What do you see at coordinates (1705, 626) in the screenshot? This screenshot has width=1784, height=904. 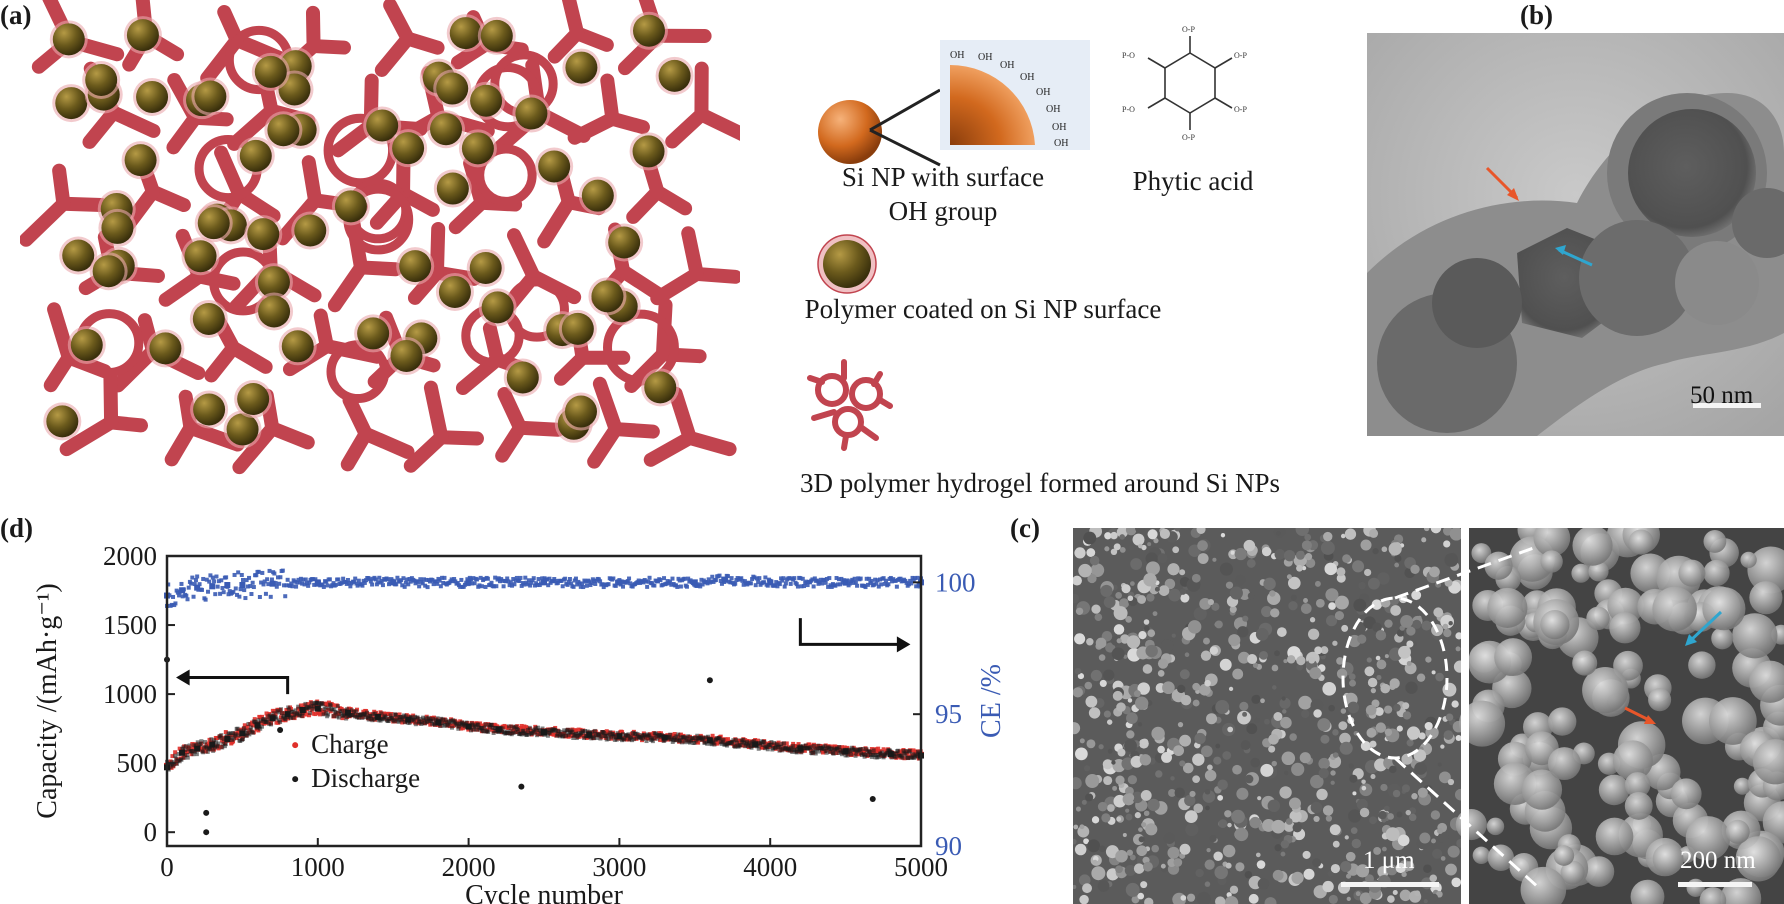 I see `arrow-cyan-icon-c` at bounding box center [1705, 626].